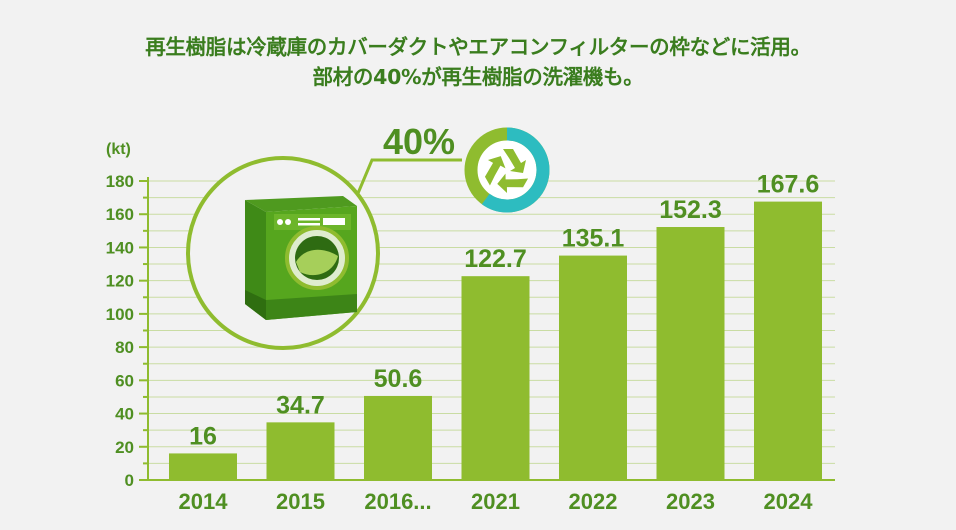  I want to click on x-tick-label: 2023, so click(690, 501).